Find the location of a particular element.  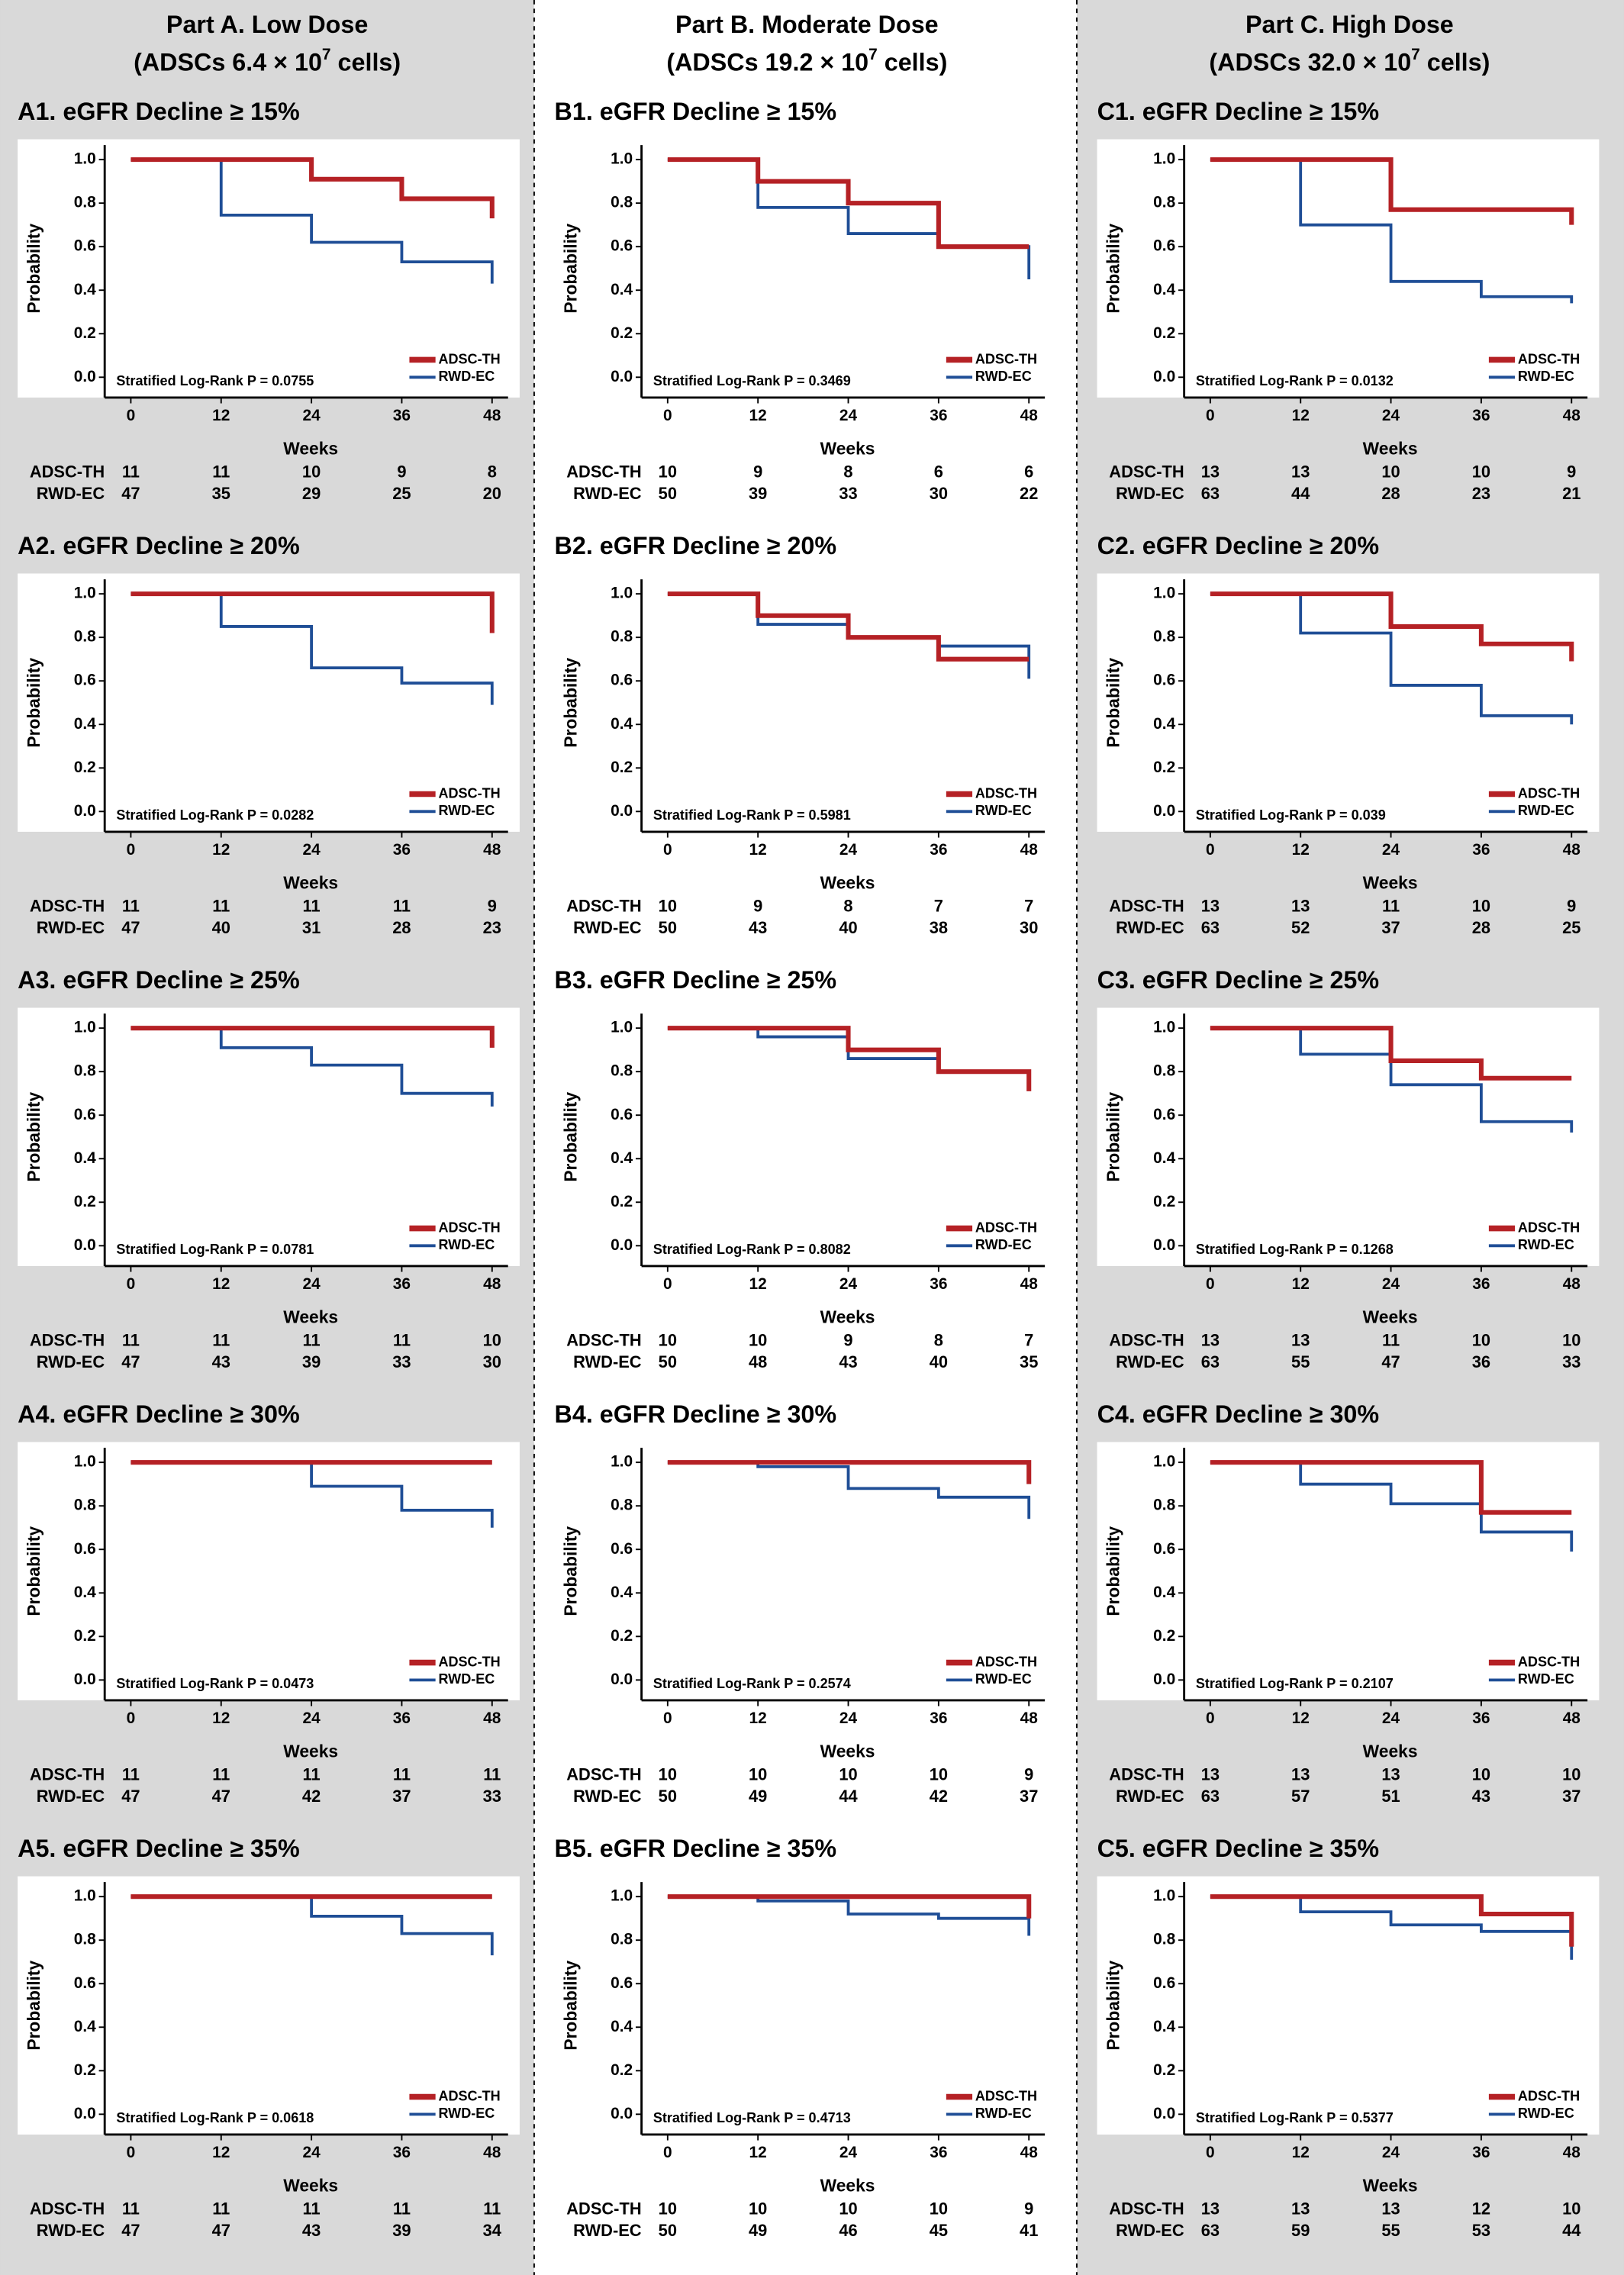

x-tick-label: 12 is located at coordinates (221, 415).